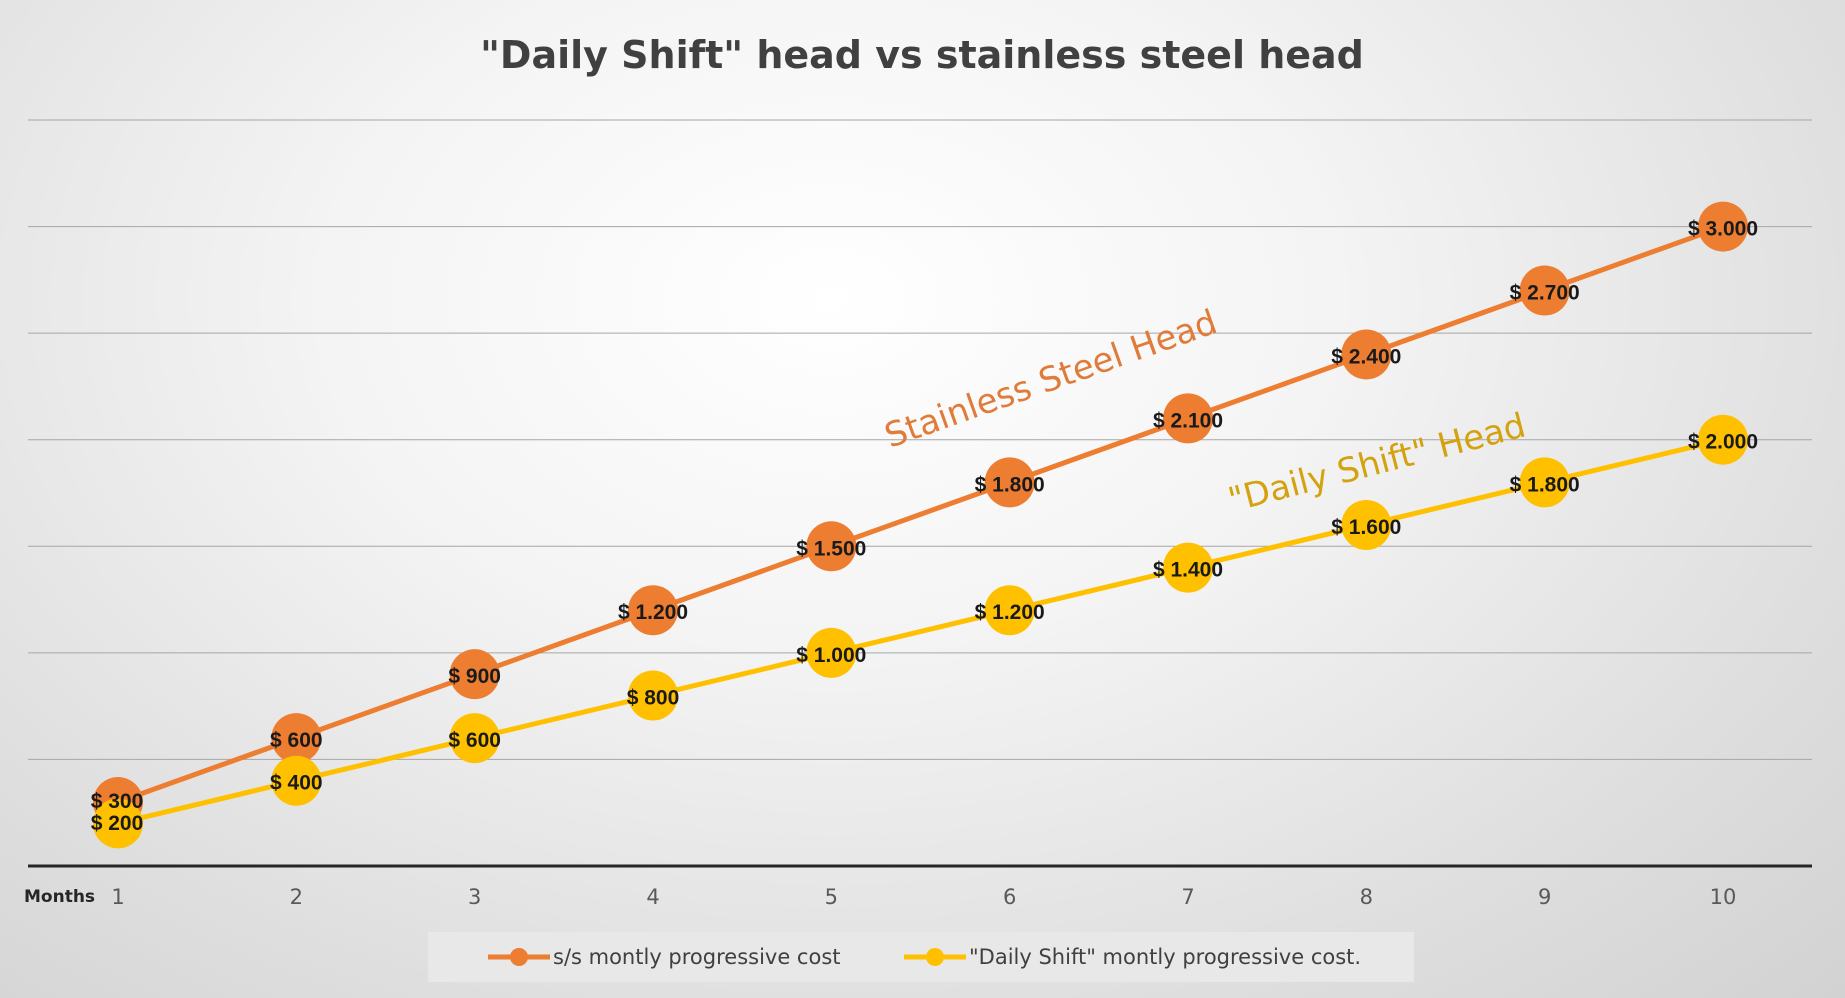 Image resolution: width=1845 pixels, height=998 pixels. Describe the element at coordinates (296, 897) in the screenshot. I see `x-tick-label: 2` at that location.